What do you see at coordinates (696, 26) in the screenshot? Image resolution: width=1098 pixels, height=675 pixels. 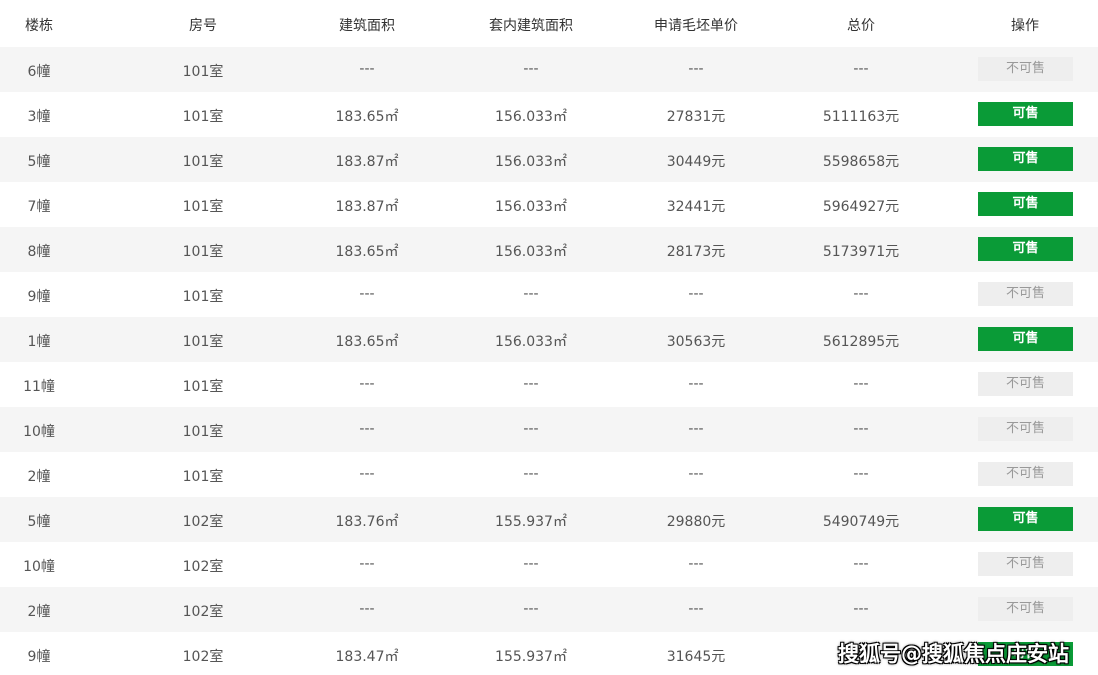 I see `header-cell: 申请毛坯单价` at bounding box center [696, 26].